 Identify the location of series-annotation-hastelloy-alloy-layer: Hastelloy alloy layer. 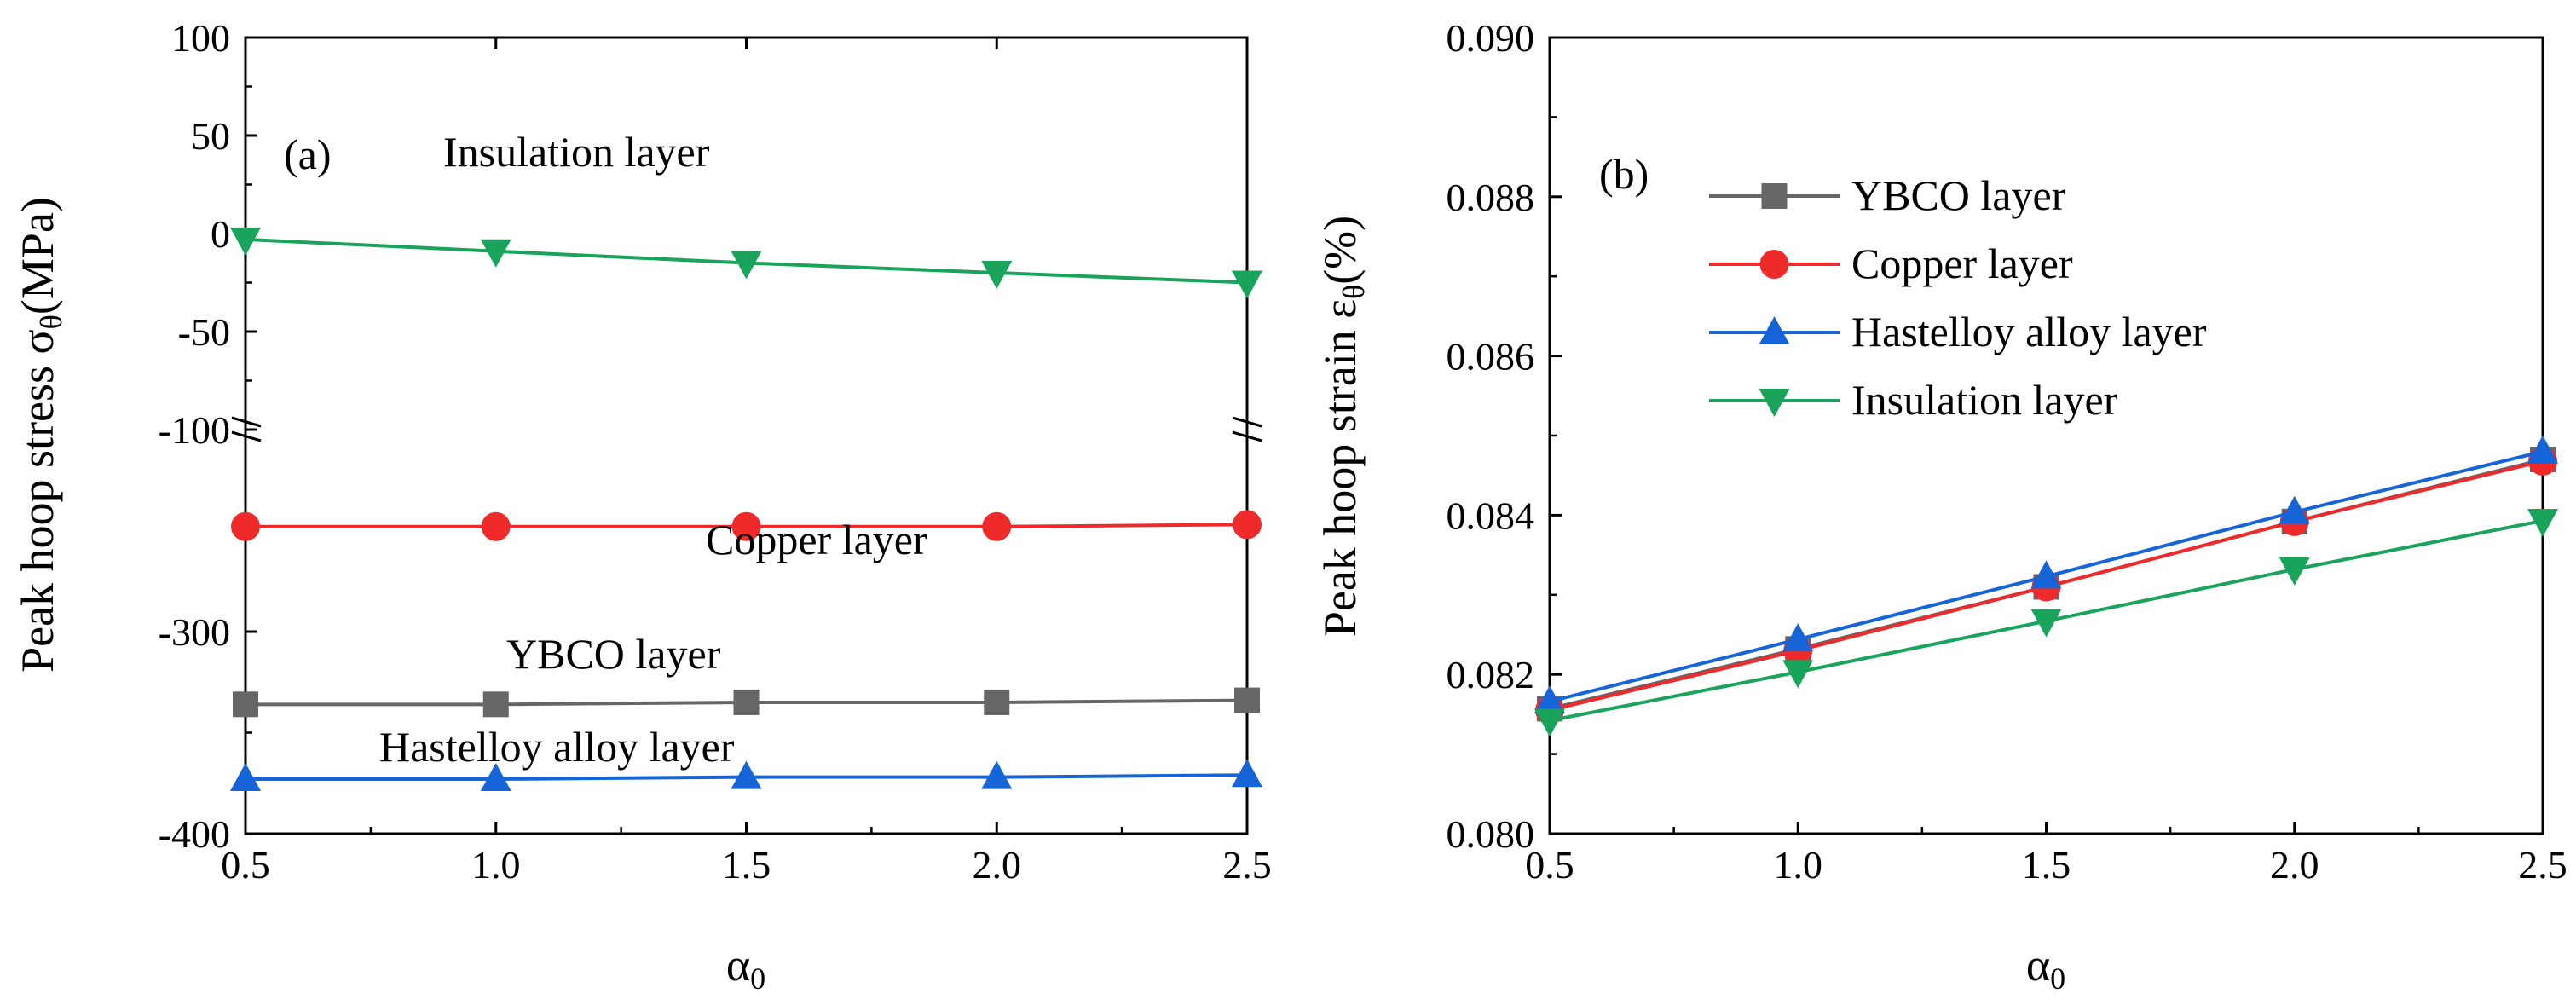
(557, 747).